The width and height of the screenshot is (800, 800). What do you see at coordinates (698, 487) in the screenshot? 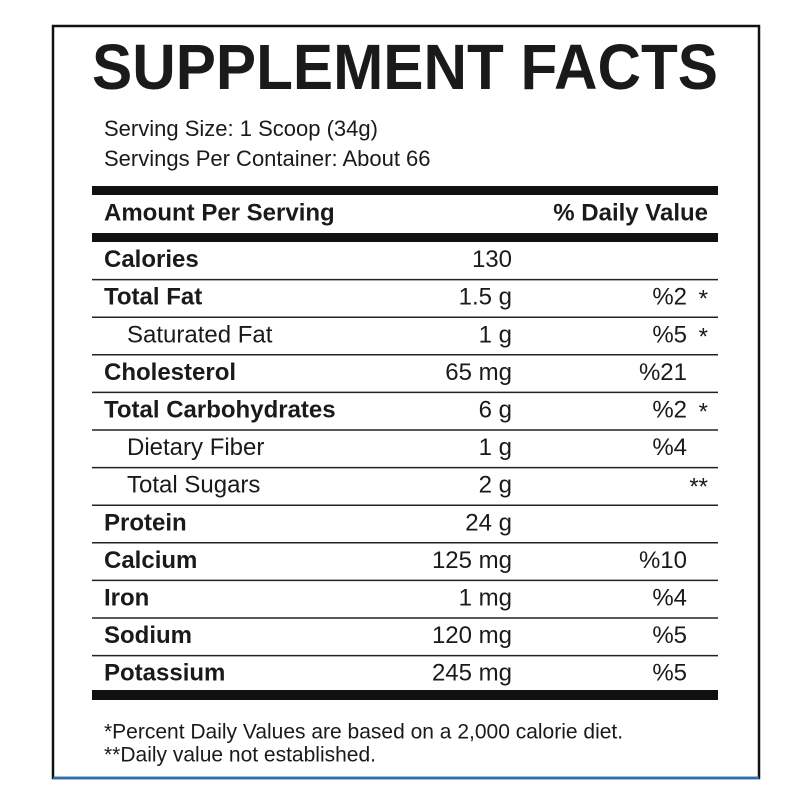
I see `daily-value-note: **` at bounding box center [698, 487].